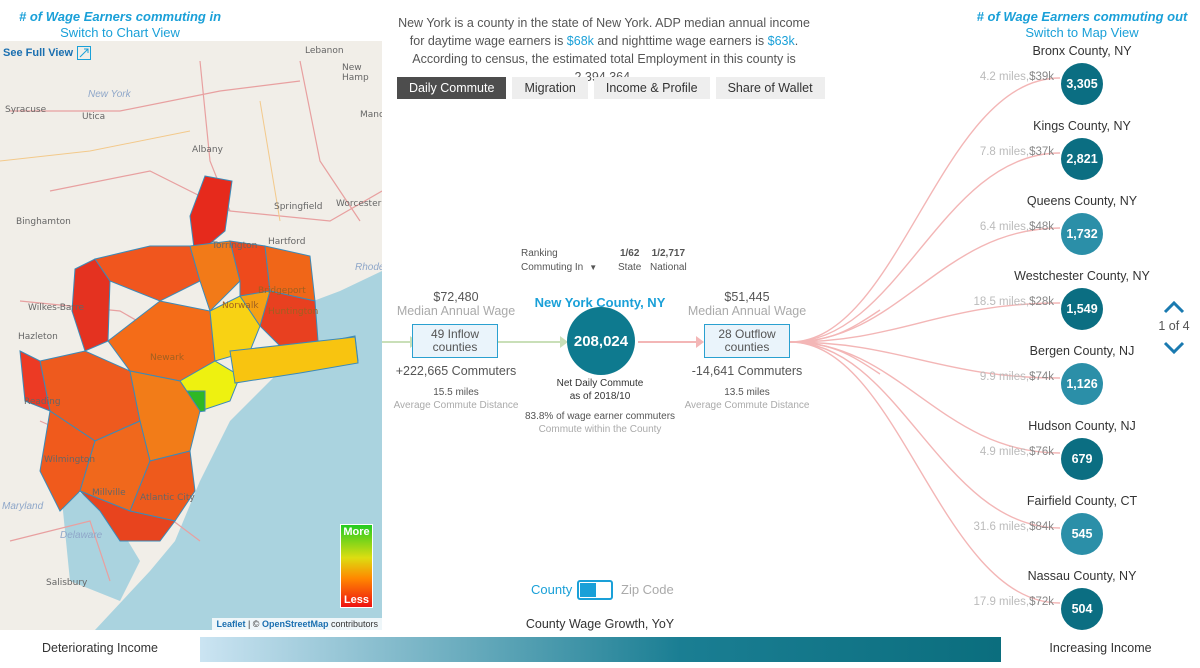 The height and width of the screenshot is (668, 1200). Describe the element at coordinates (595, 590) in the screenshot. I see `county-zip-toggle` at that location.